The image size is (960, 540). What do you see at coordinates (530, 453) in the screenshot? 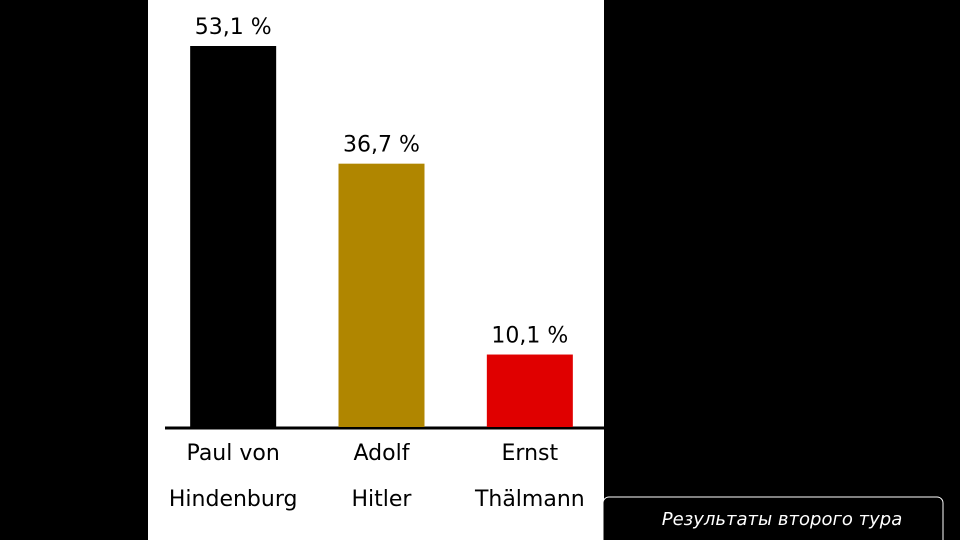
I see `x-tick-label: Ernst` at bounding box center [530, 453].